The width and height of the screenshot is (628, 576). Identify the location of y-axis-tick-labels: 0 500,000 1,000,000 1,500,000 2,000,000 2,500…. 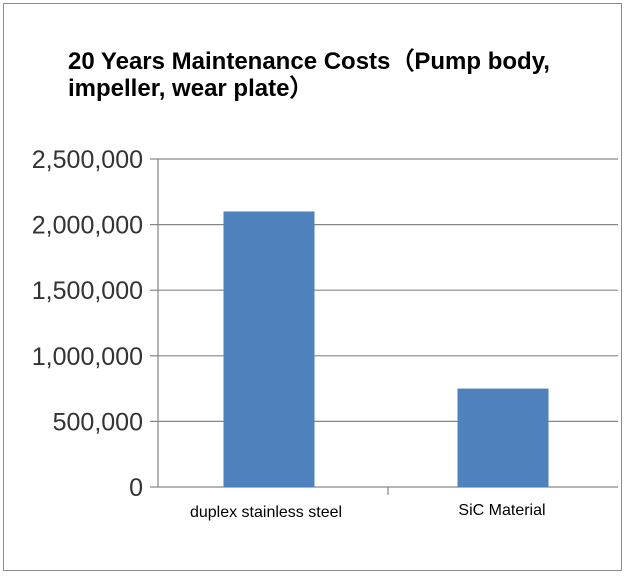
(87, 324).